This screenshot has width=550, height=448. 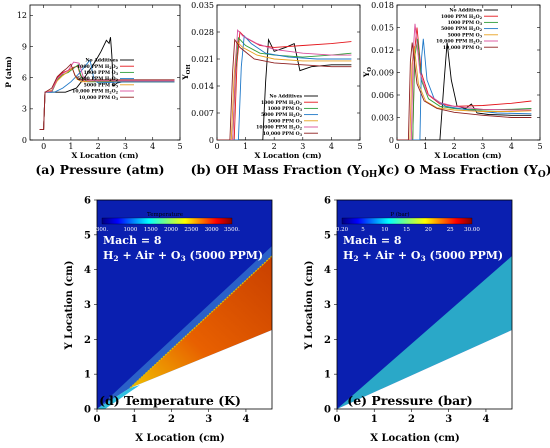 What do you see at coordinates (465, 171) in the screenshot?
I see `panel-caption: (c) O Mass Fraction (YO)` at bounding box center [465, 171].